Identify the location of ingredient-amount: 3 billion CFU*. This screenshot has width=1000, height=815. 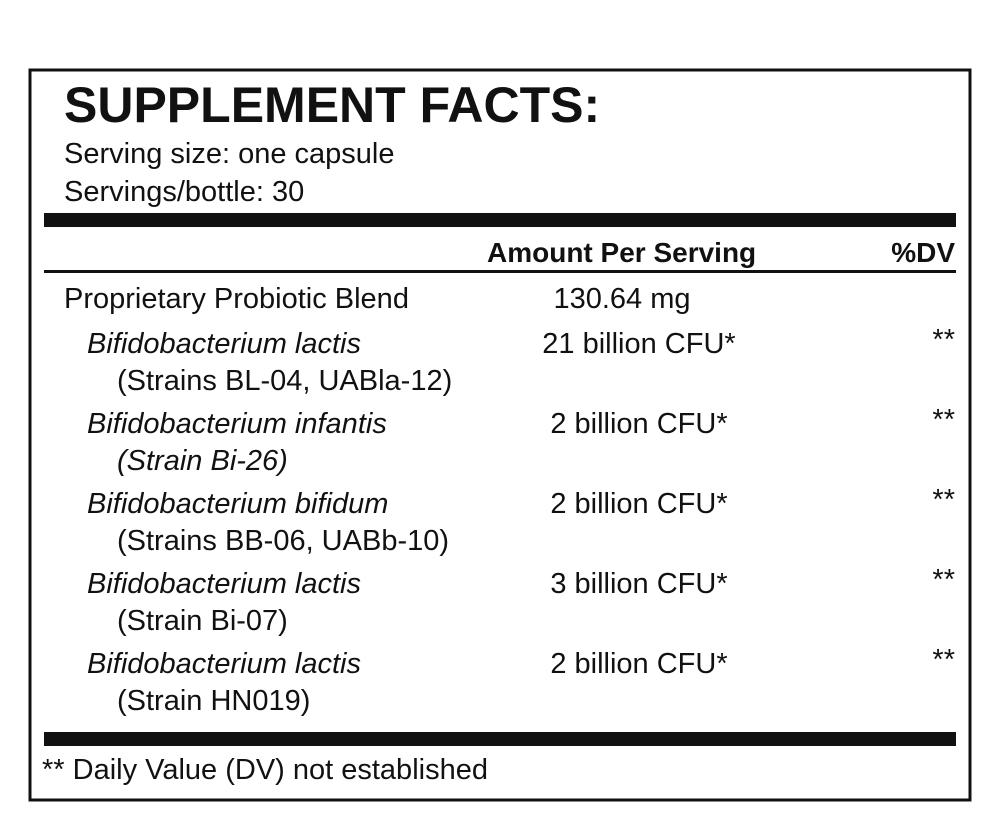
(638, 584).